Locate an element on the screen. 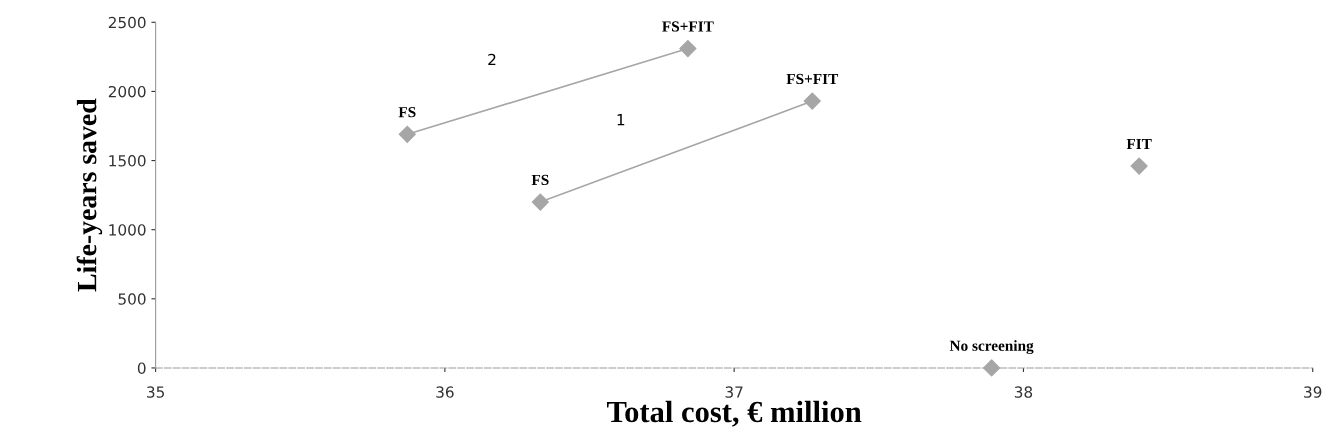 The height and width of the screenshot is (446, 1330). x-tick-label: 36 is located at coordinates (445, 392).